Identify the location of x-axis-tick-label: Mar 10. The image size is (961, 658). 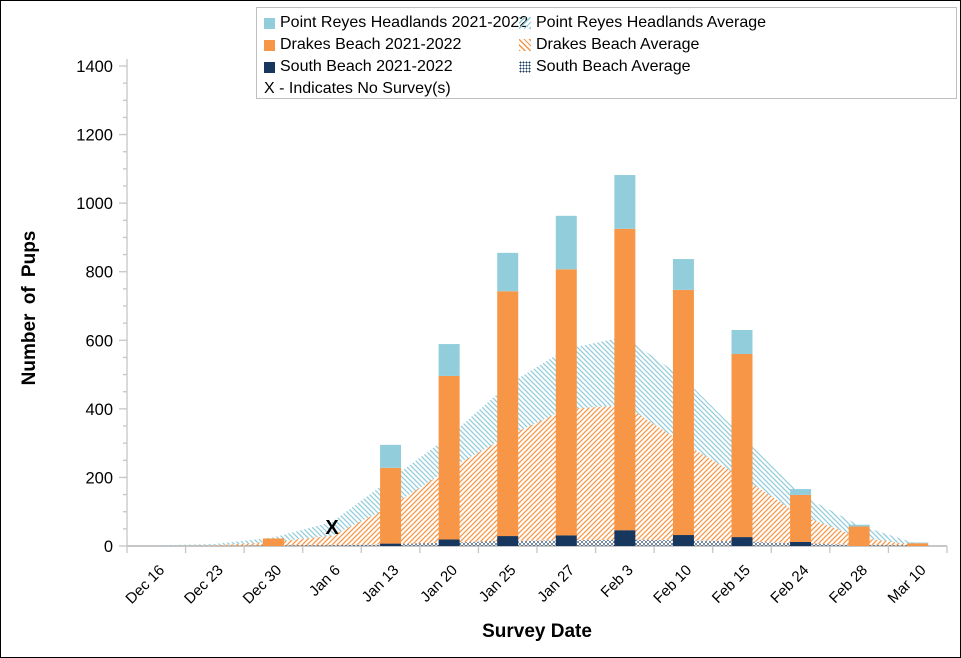
(907, 584).